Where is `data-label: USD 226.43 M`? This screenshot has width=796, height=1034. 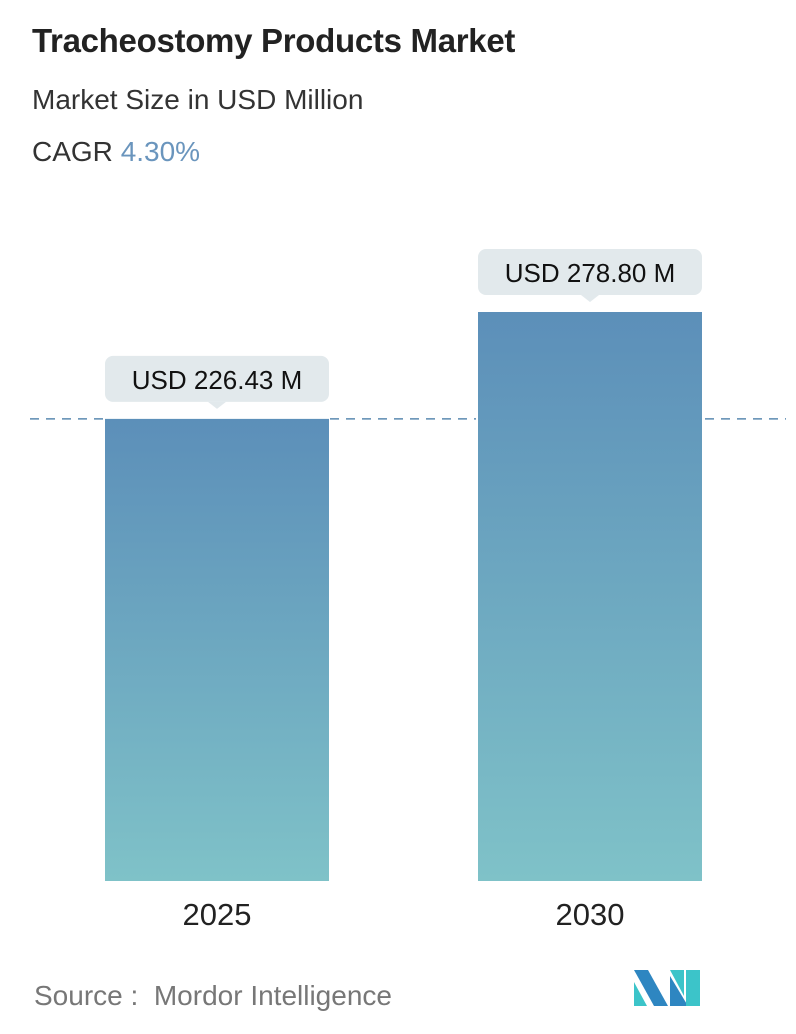
data-label: USD 226.43 M is located at coordinates (217, 380).